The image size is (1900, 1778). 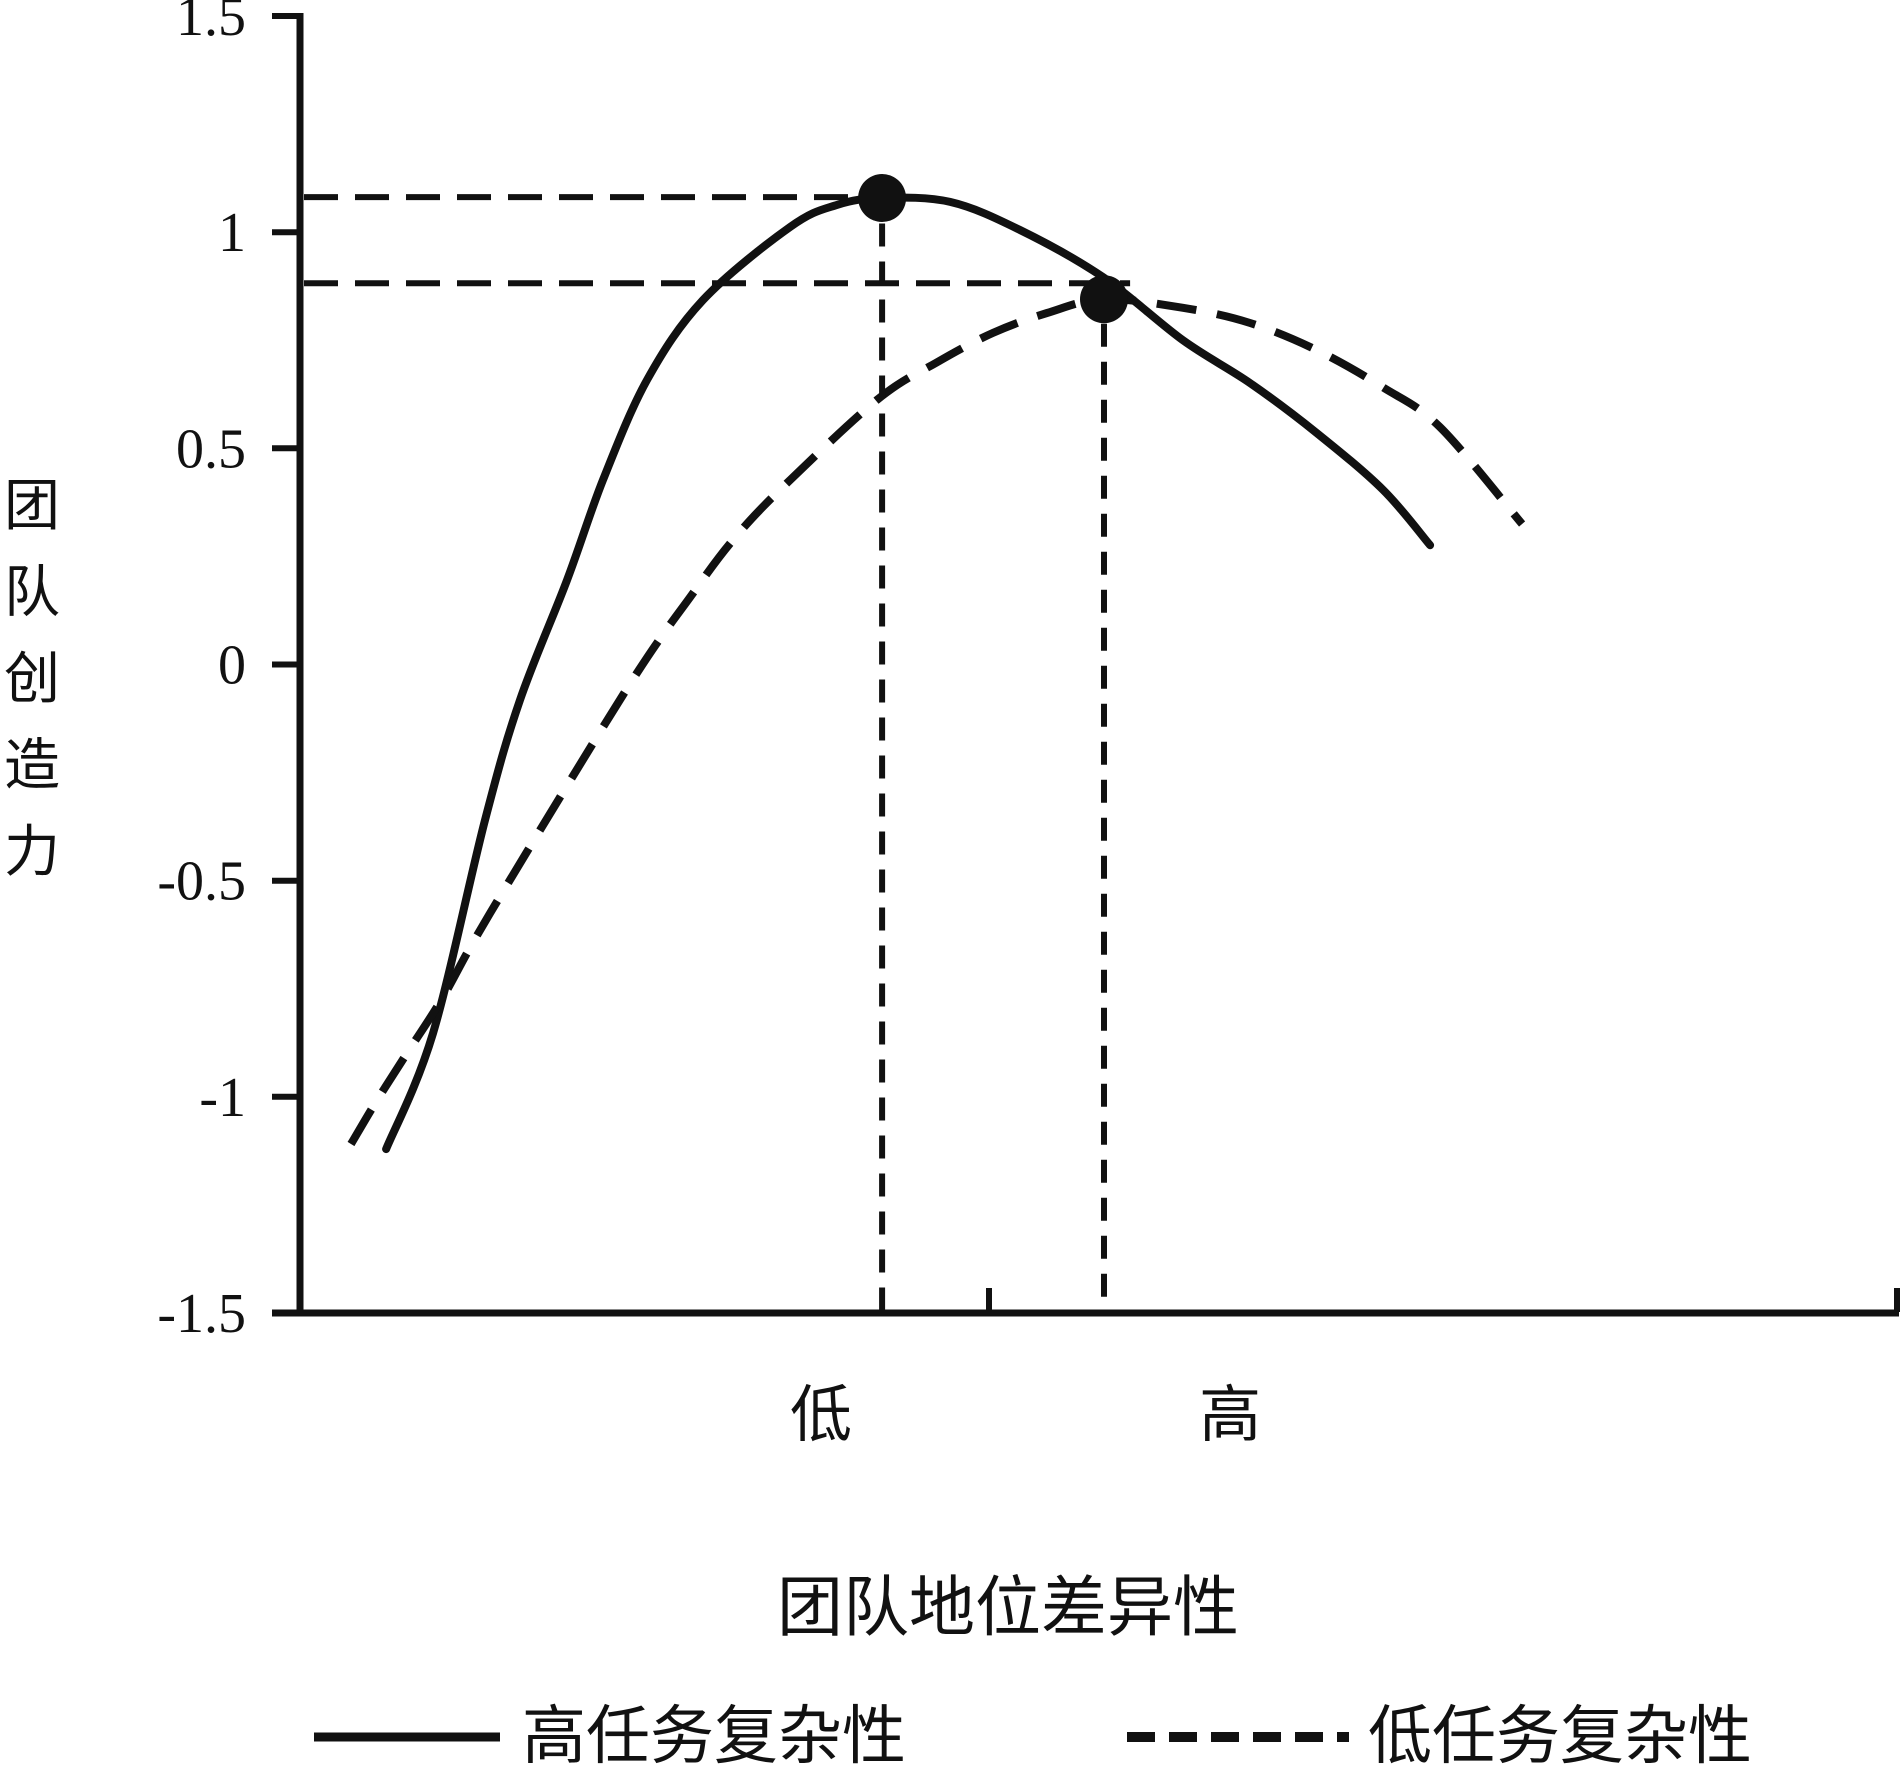 What do you see at coordinates (32, 680) in the screenshot?
I see `y-axis-title-char: 创` at bounding box center [32, 680].